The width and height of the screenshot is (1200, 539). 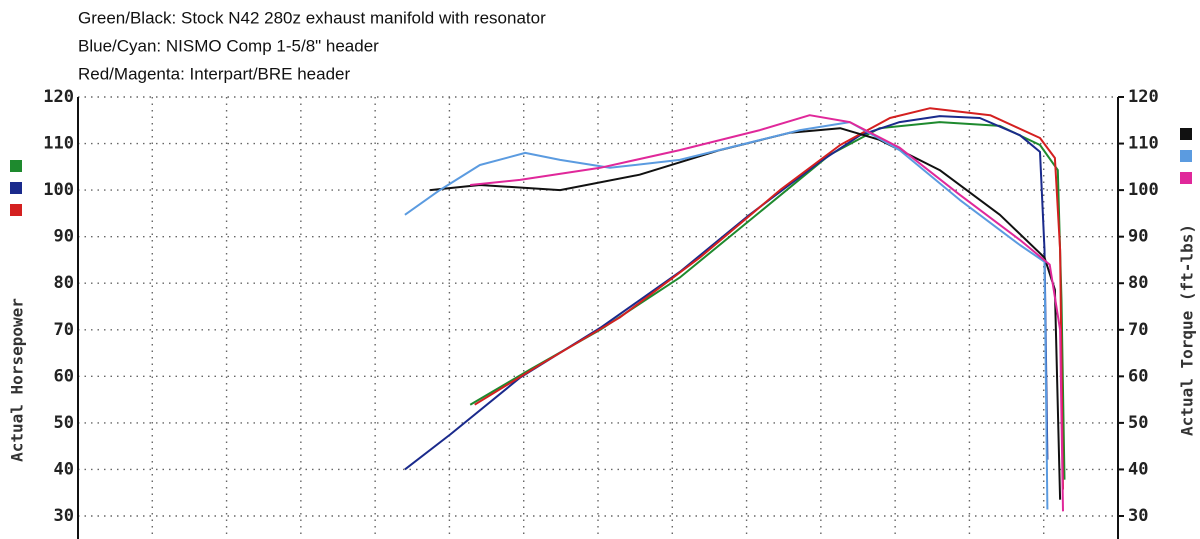 What do you see at coordinates (64, 376) in the screenshot?
I see `y-tick-label: 60` at bounding box center [64, 376].